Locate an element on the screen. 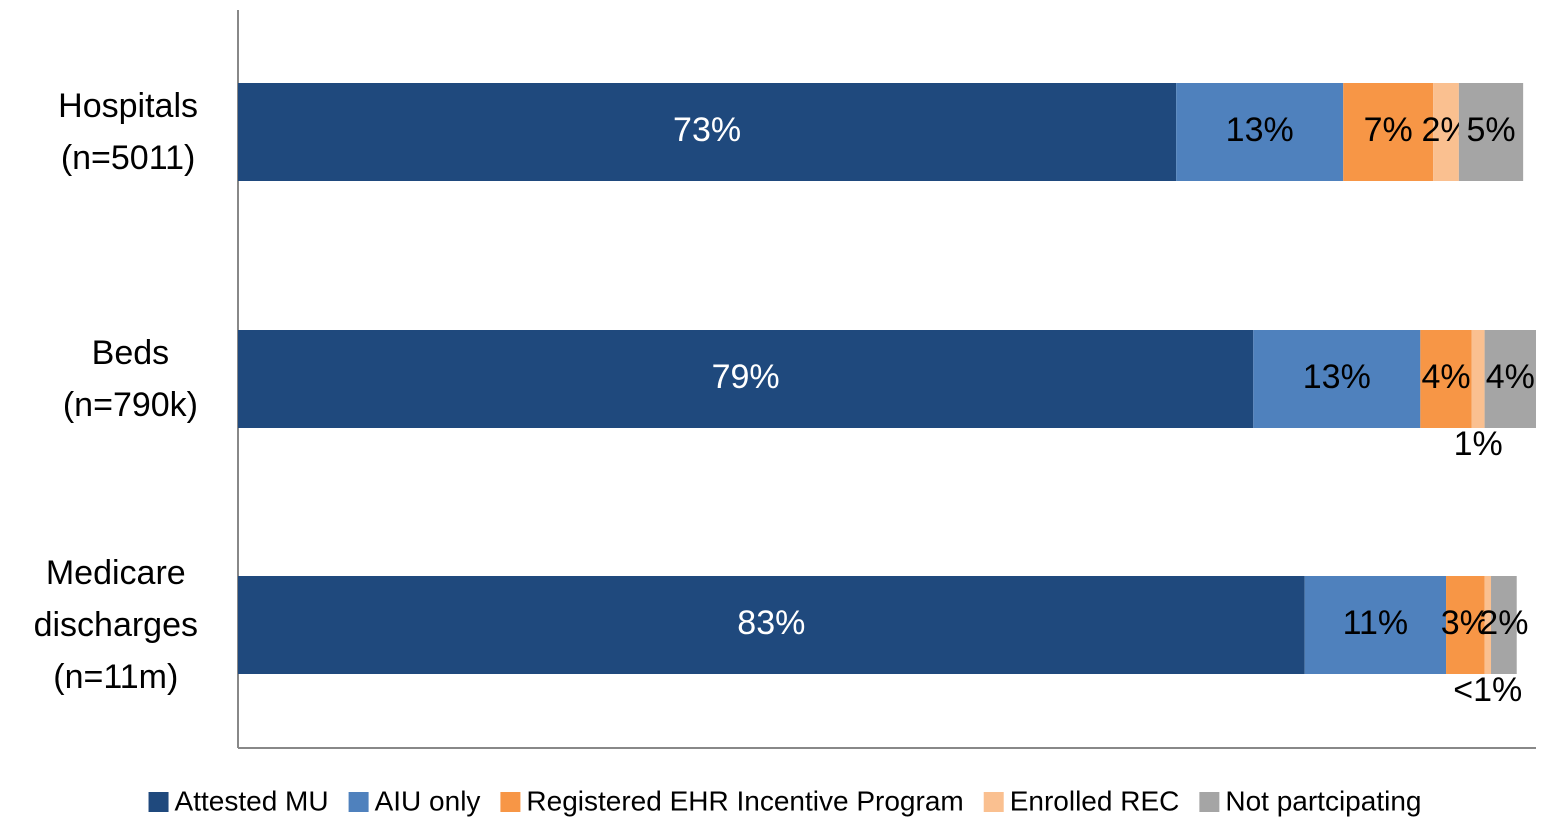 The image size is (1557, 822). legend-label: Enrolled REC is located at coordinates (1095, 800).